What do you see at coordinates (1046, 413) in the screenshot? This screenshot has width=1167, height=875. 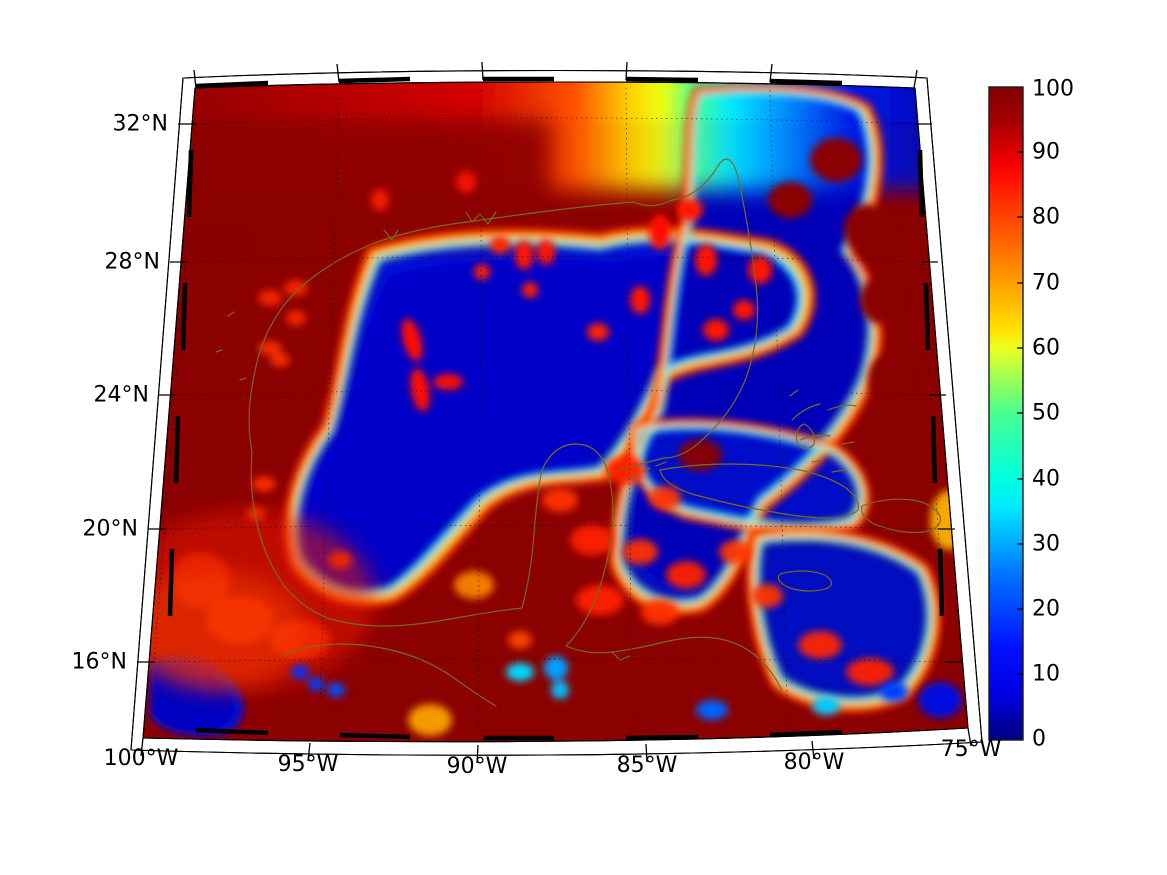 I see `colorbar-label-50: 50` at bounding box center [1046, 413].